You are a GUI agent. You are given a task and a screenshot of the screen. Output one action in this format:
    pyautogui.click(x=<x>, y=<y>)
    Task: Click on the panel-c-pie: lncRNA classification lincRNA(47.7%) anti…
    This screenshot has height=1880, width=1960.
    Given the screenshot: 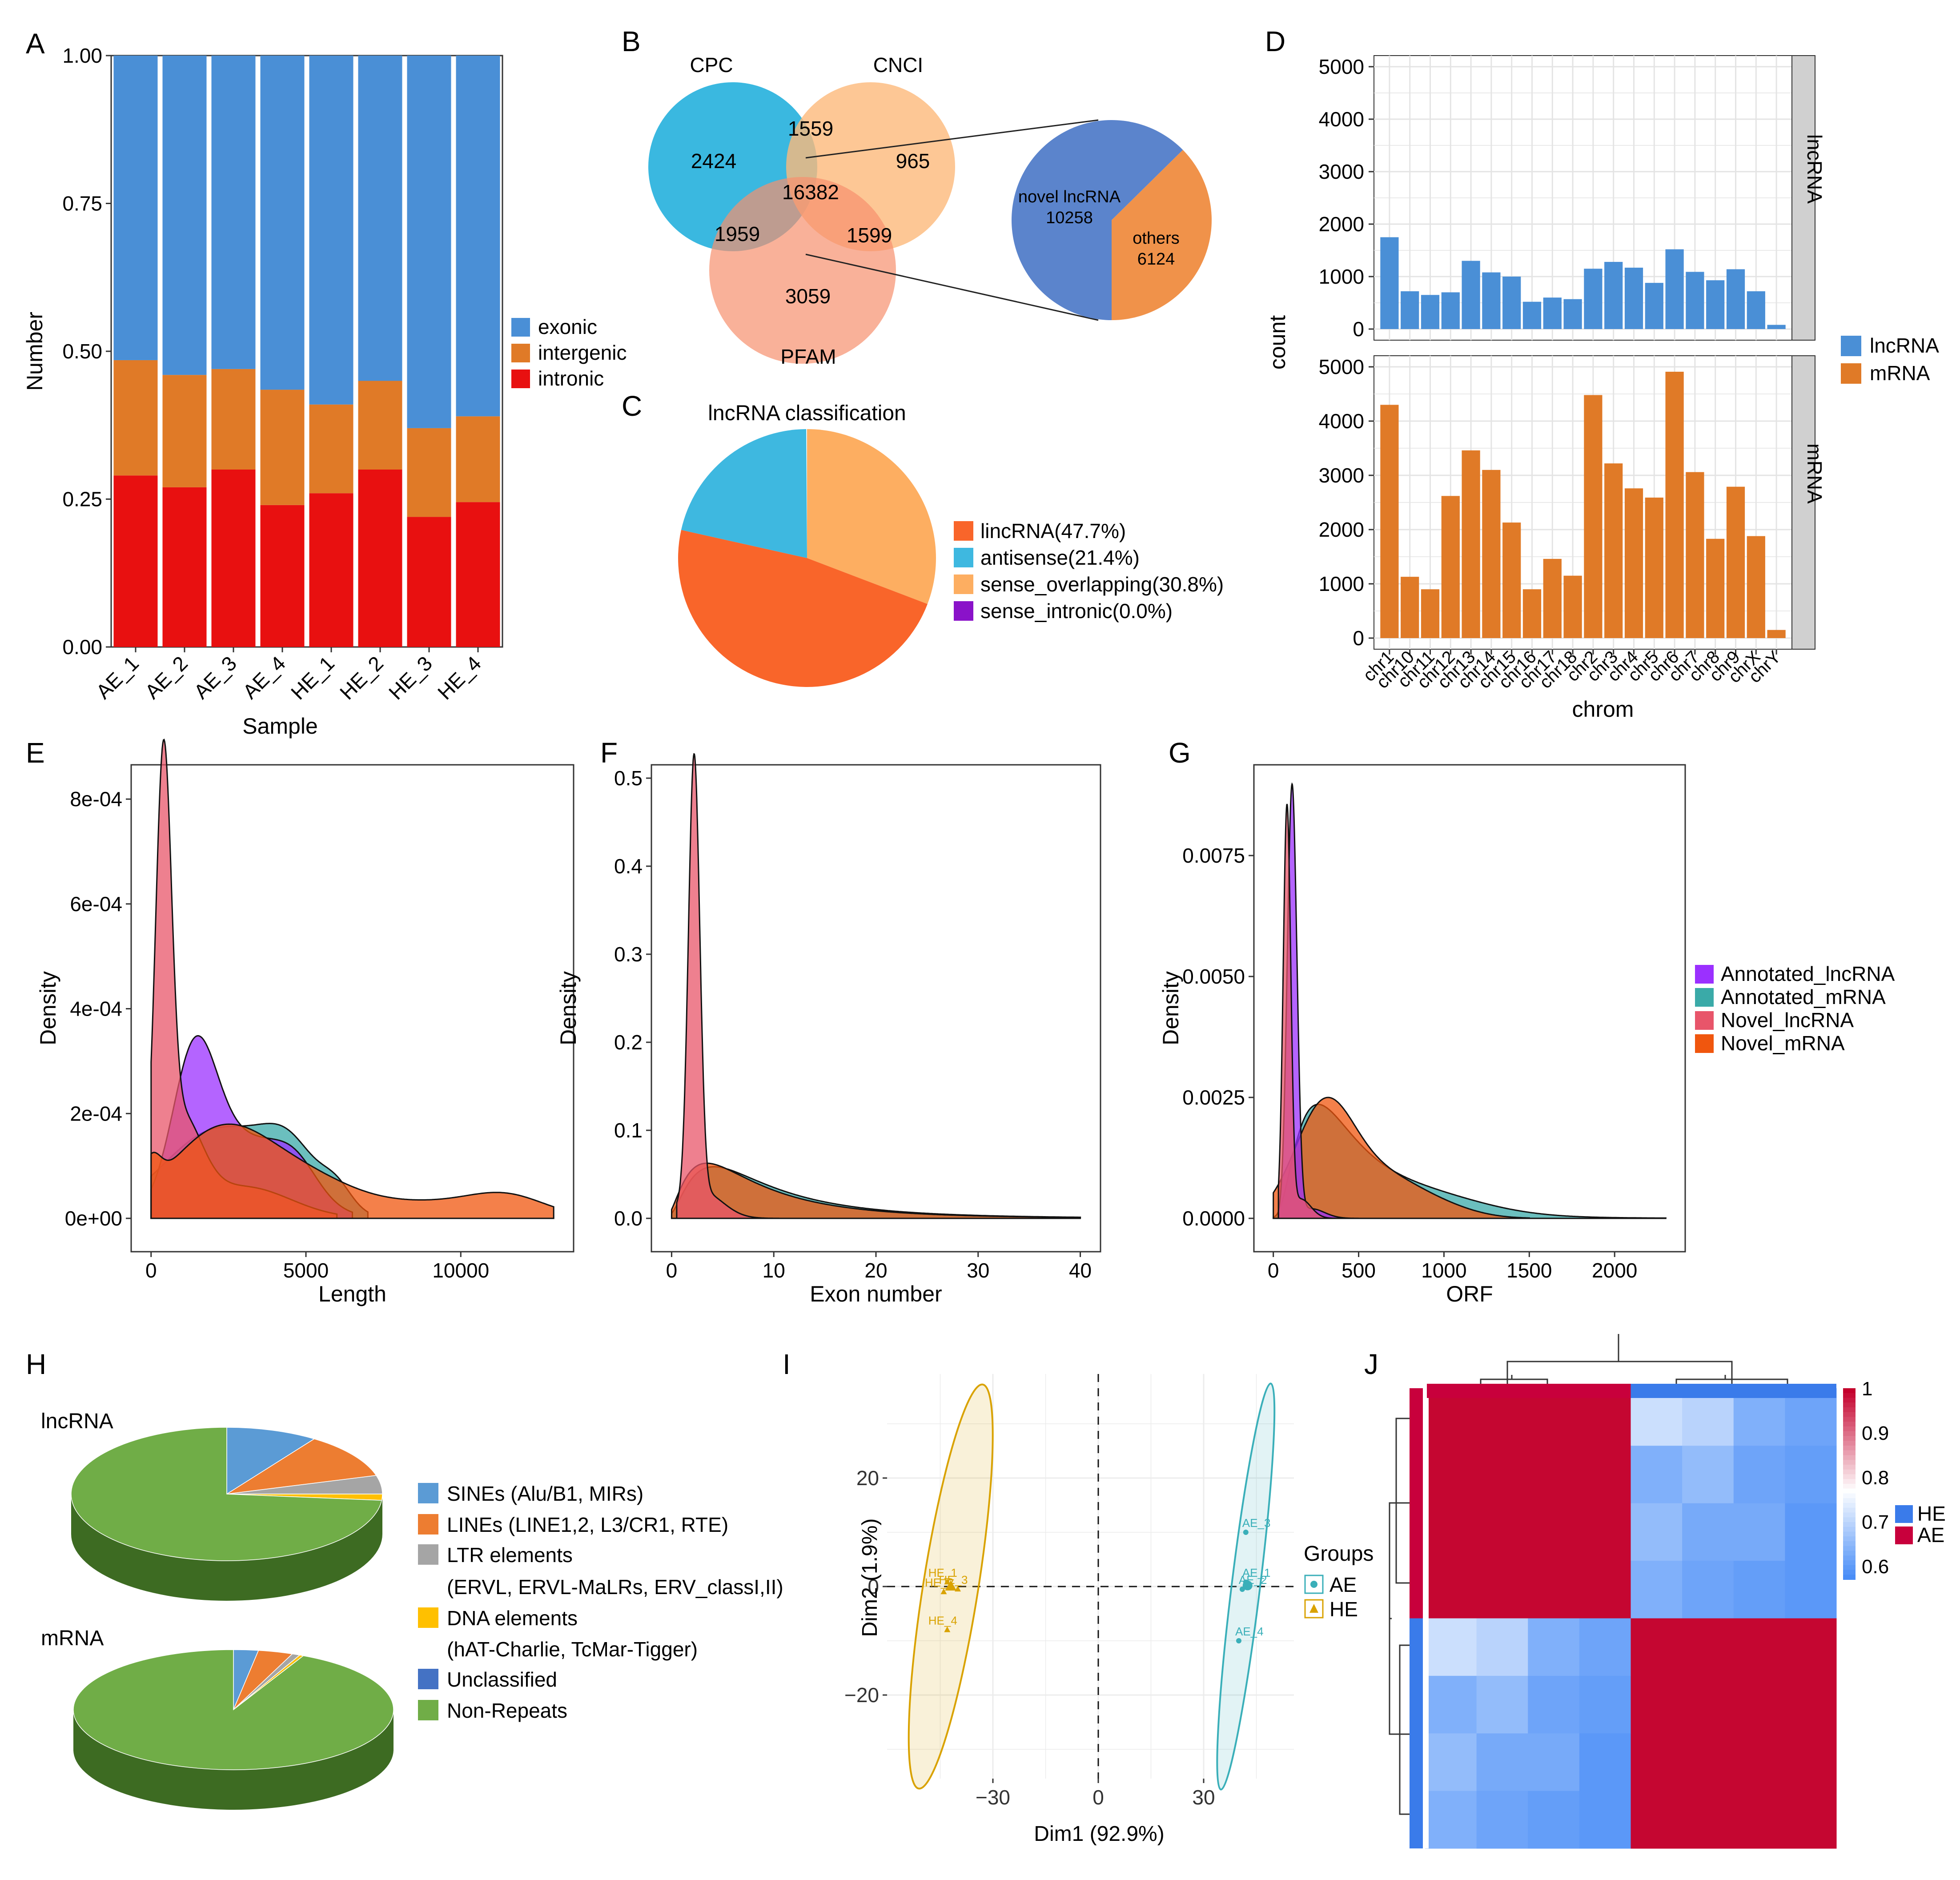 What is the action you would take?
    pyautogui.click(x=951, y=545)
    